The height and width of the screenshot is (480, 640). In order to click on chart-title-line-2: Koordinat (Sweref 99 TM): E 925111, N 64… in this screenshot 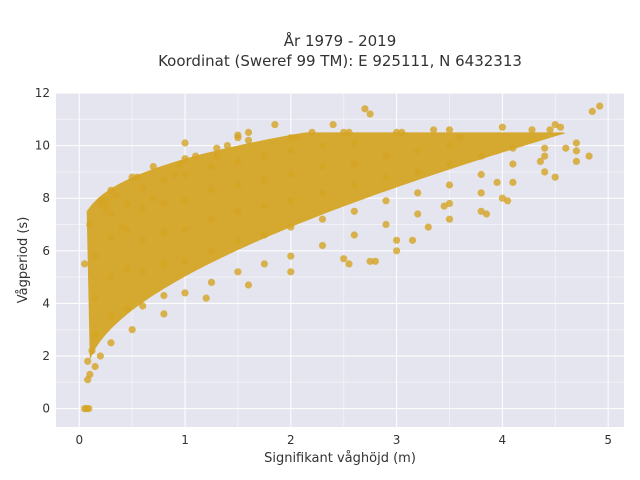, I will do `click(340, 61)`.